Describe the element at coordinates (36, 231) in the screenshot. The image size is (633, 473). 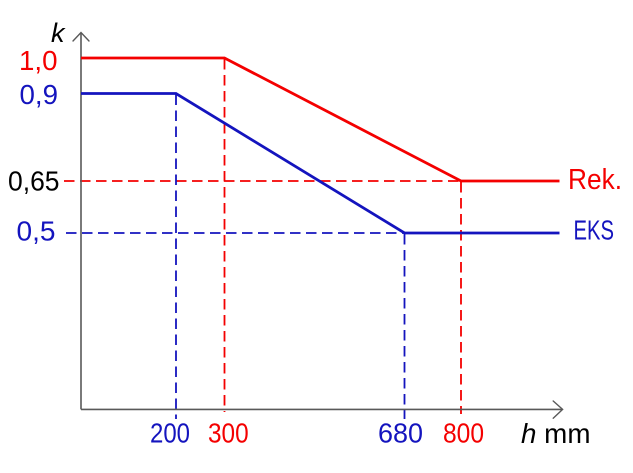
I see `svg-text: 0,5` at that location.